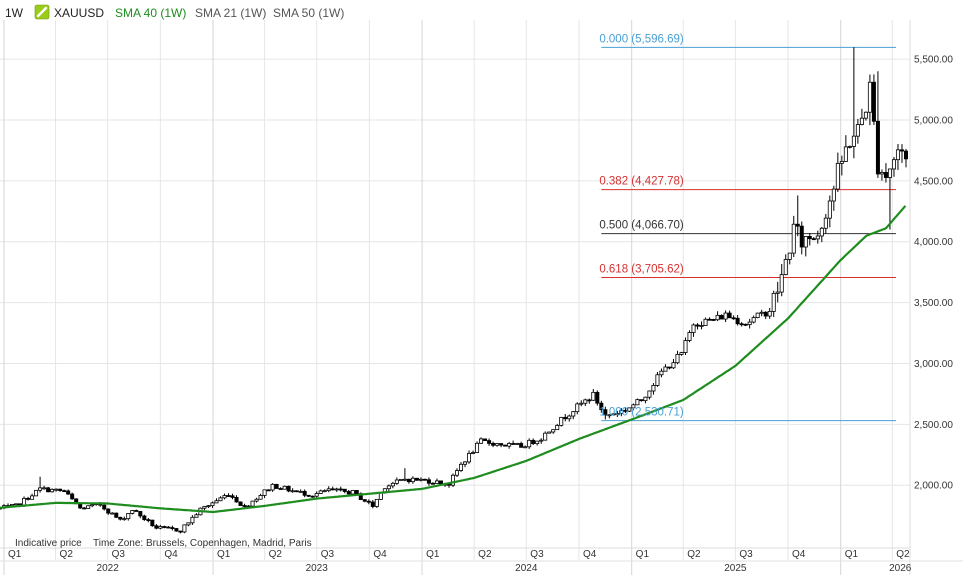 The width and height of the screenshot is (963, 575). What do you see at coordinates (15, 554) in the screenshot?
I see `x-tick-quarter: Q1` at bounding box center [15, 554].